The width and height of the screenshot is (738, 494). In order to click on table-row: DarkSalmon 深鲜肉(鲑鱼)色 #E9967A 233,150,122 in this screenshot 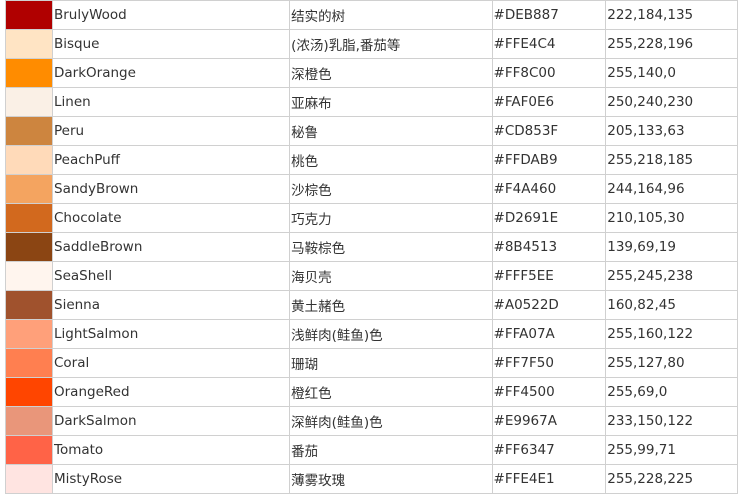, I will do `click(371, 421)`.